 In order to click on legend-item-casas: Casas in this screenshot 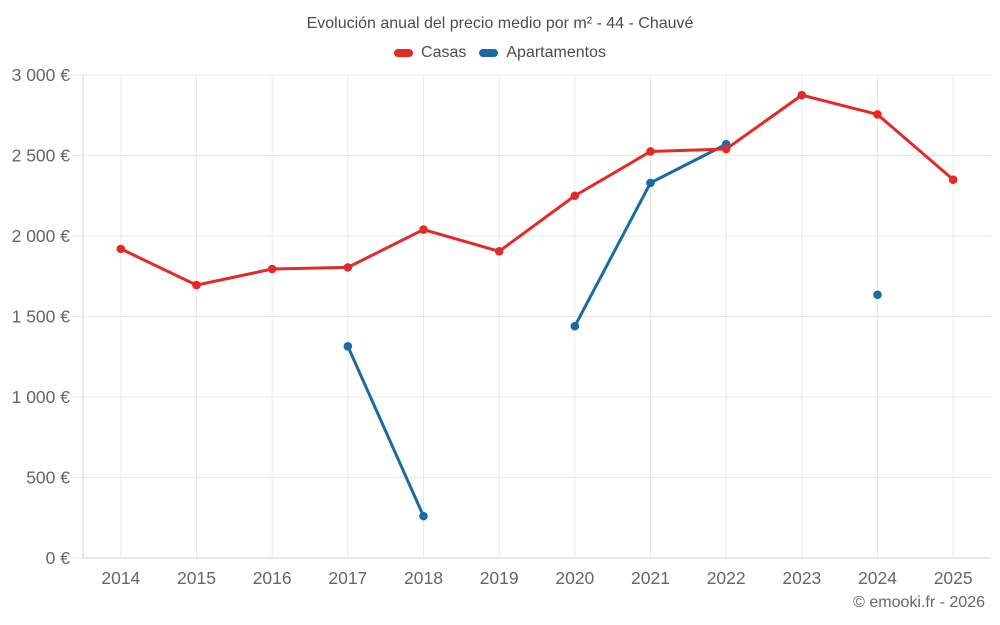, I will do `click(430, 53)`.